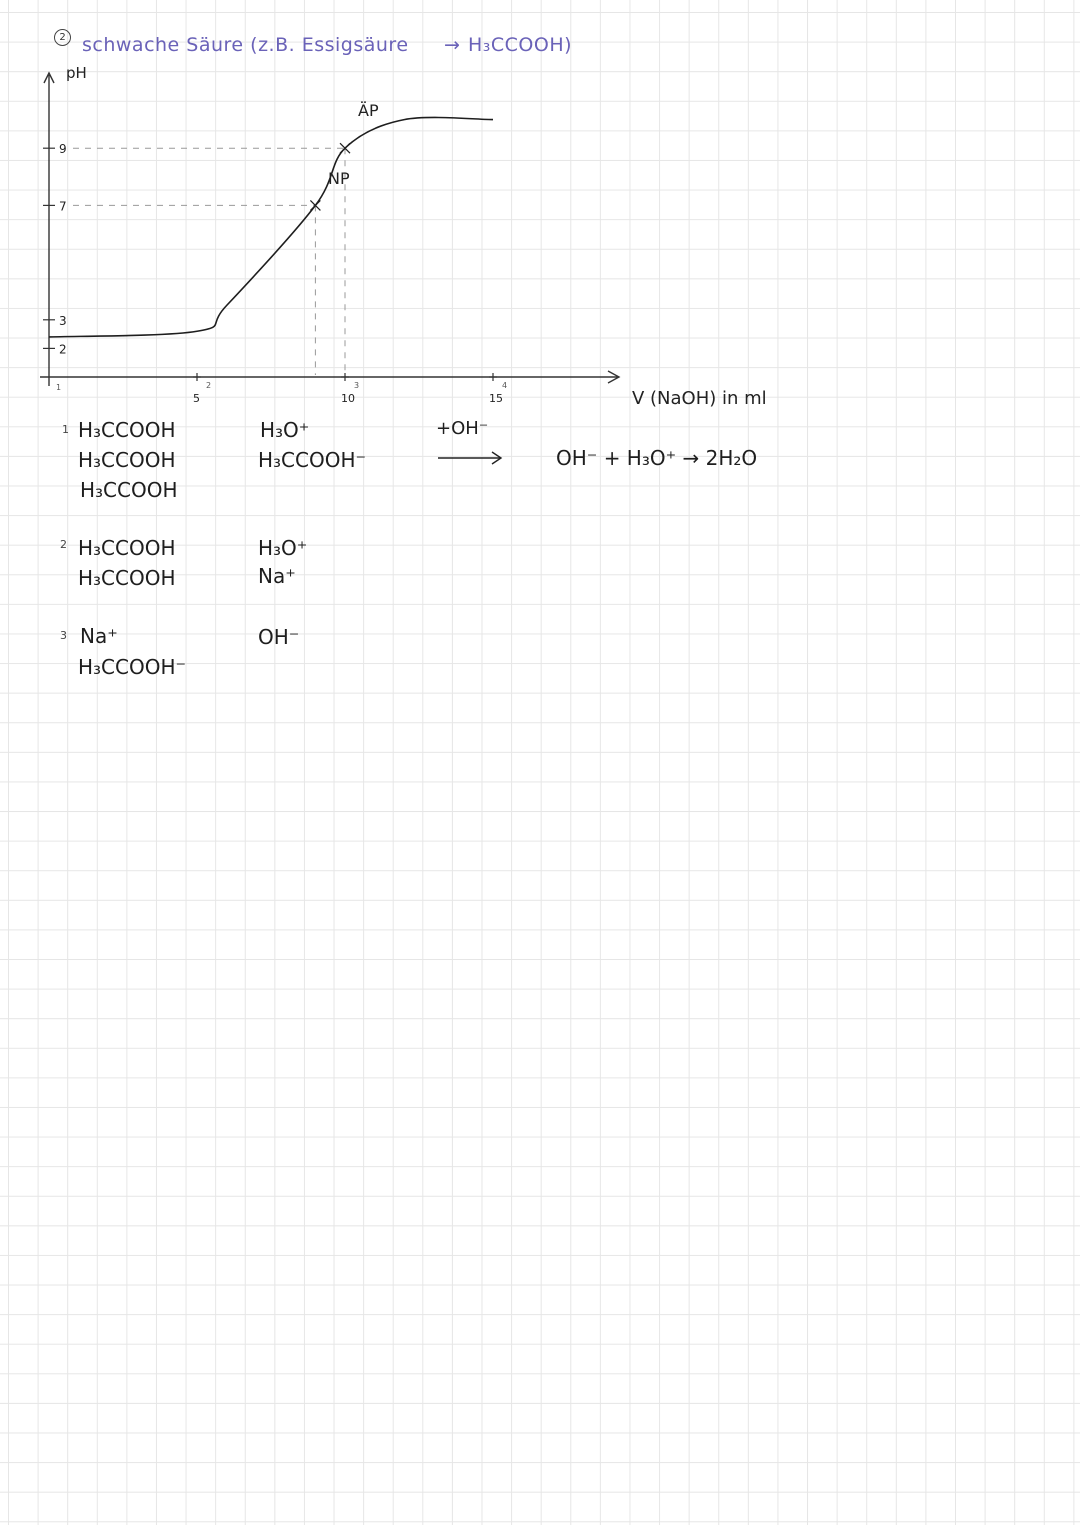  Describe the element at coordinates (348, 398) in the screenshot. I see `x-tick-label: 10` at that location.